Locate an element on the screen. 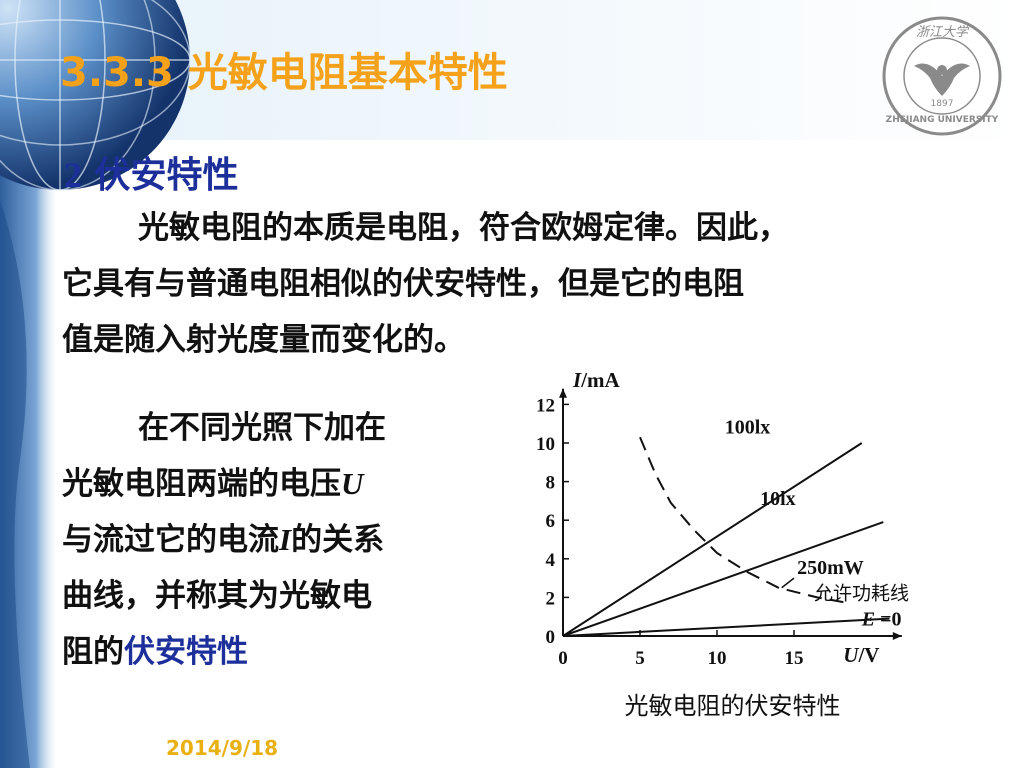 The width and height of the screenshot is (1024, 768). label-e0: E =0 is located at coordinates (881, 619).